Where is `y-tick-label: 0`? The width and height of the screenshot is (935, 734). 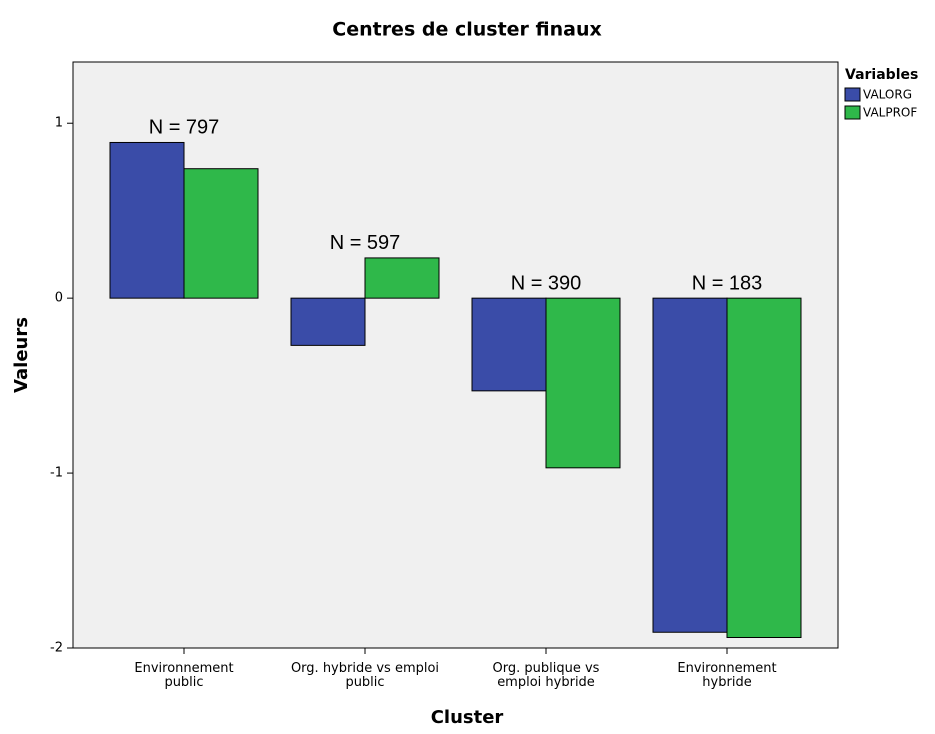 y-tick-label: 0 is located at coordinates (59, 298).